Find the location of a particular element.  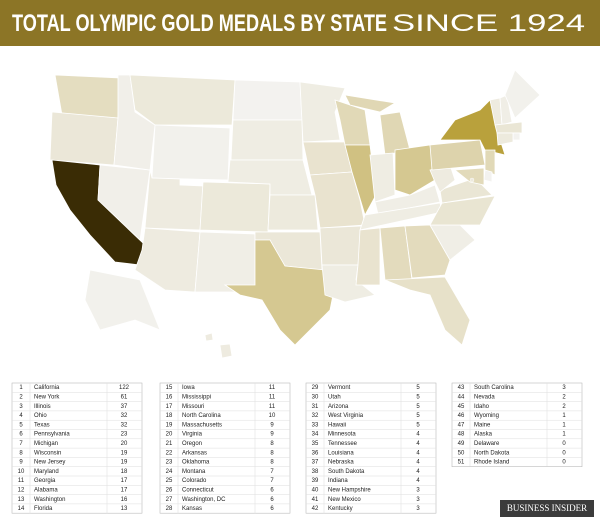

state-name: New Hampshire is located at coordinates (349, 491).